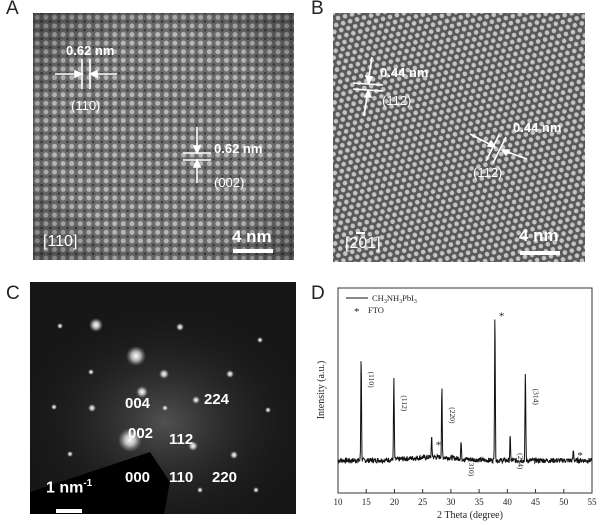 The image size is (600, 525). What do you see at coordinates (181, 477) in the screenshot?
I see `spot-label-110: 110` at bounding box center [181, 477].